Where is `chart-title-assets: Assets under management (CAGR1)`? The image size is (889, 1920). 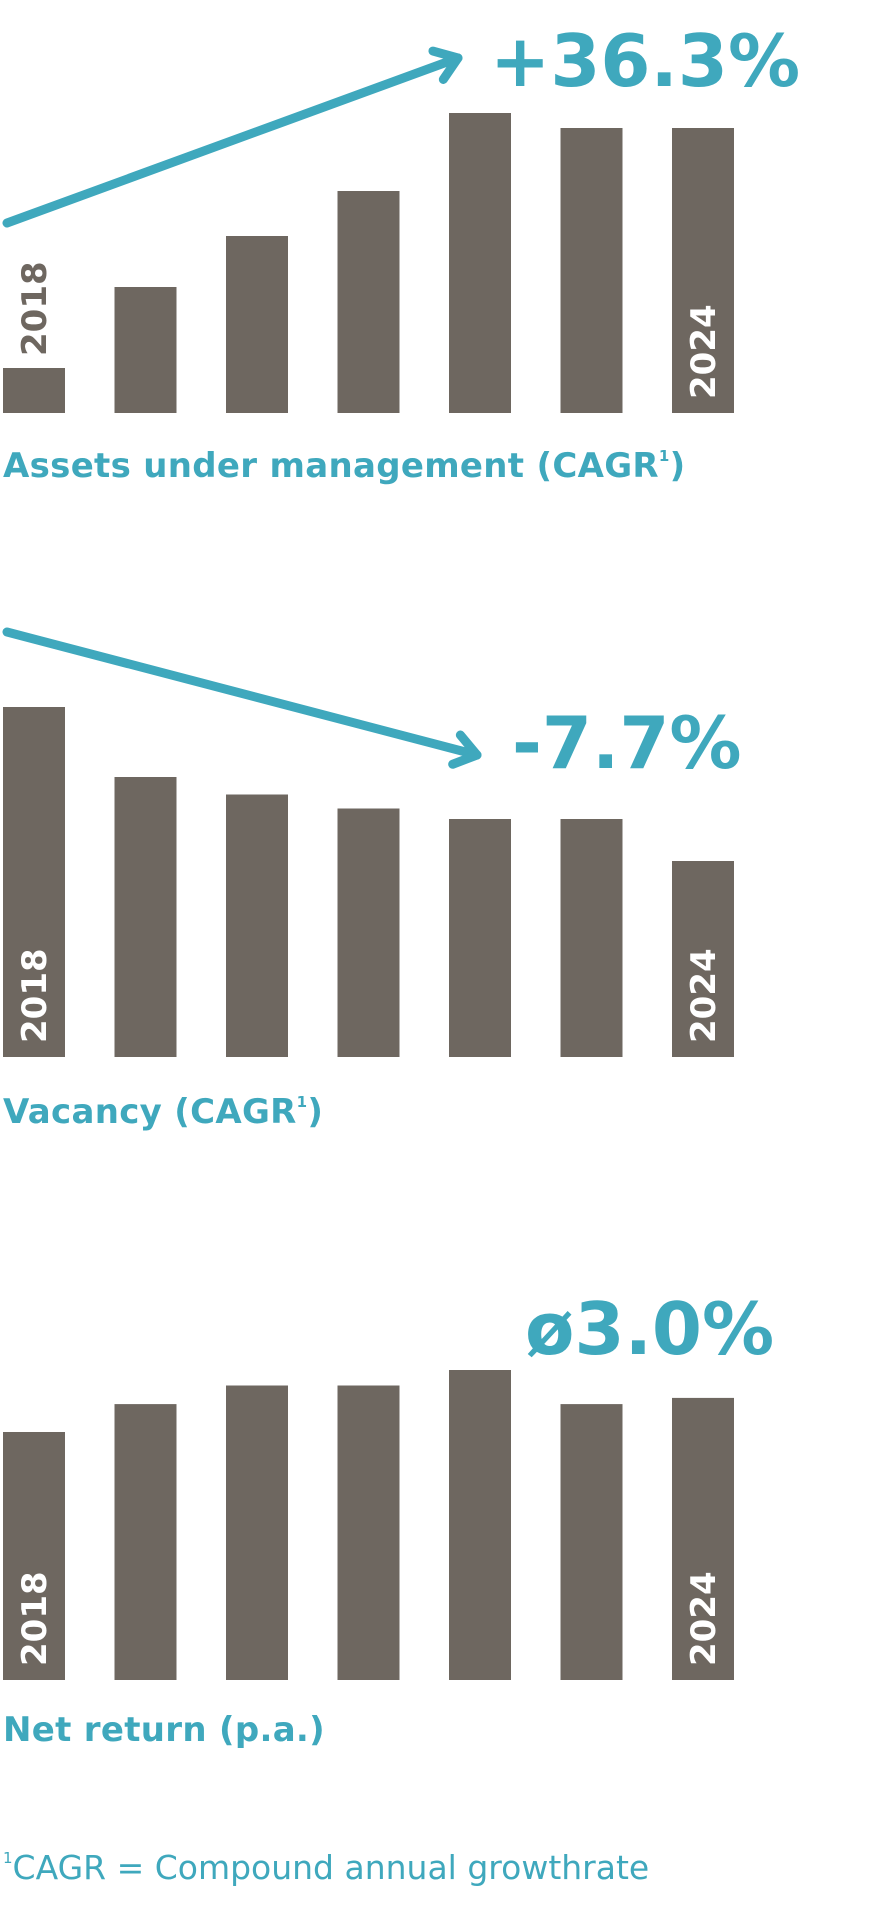 chart-title-assets: Assets under management (CAGR1) is located at coordinates (344, 466).